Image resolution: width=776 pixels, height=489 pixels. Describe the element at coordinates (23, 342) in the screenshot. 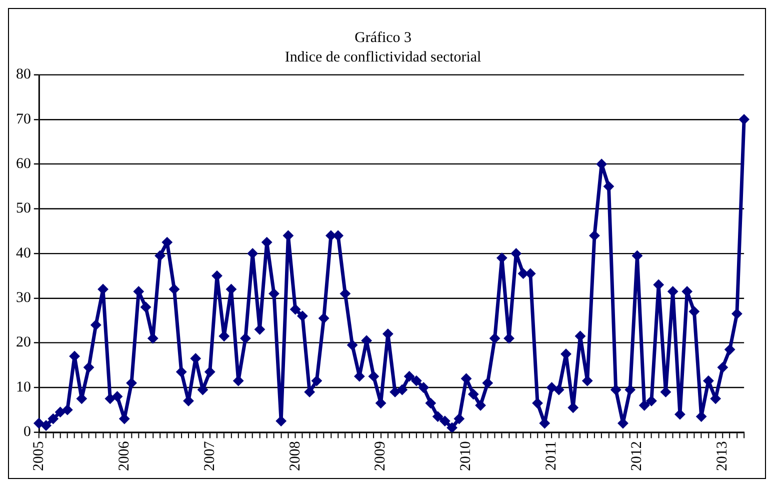

I see `y-tick-label: 20` at that location.